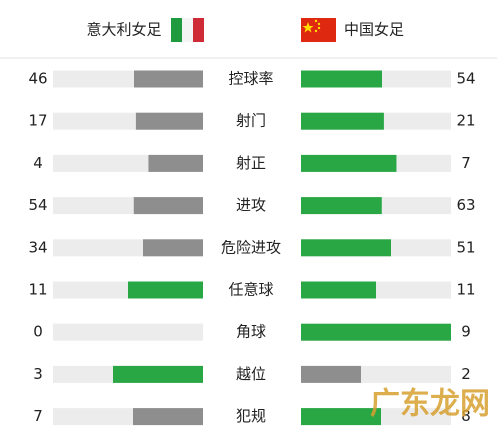  I want to click on away-value: 9, so click(466, 332).